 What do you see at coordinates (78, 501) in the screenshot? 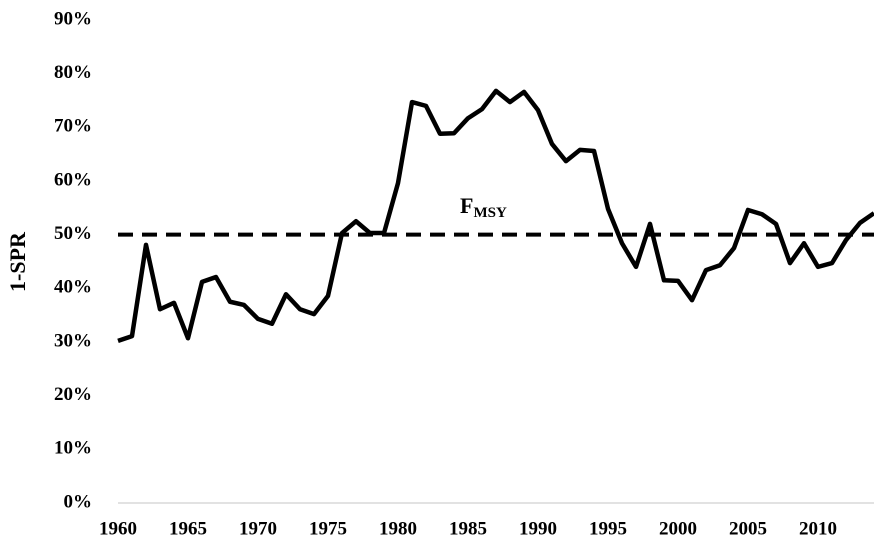
I see `y-tick-label: 0%` at bounding box center [78, 501].